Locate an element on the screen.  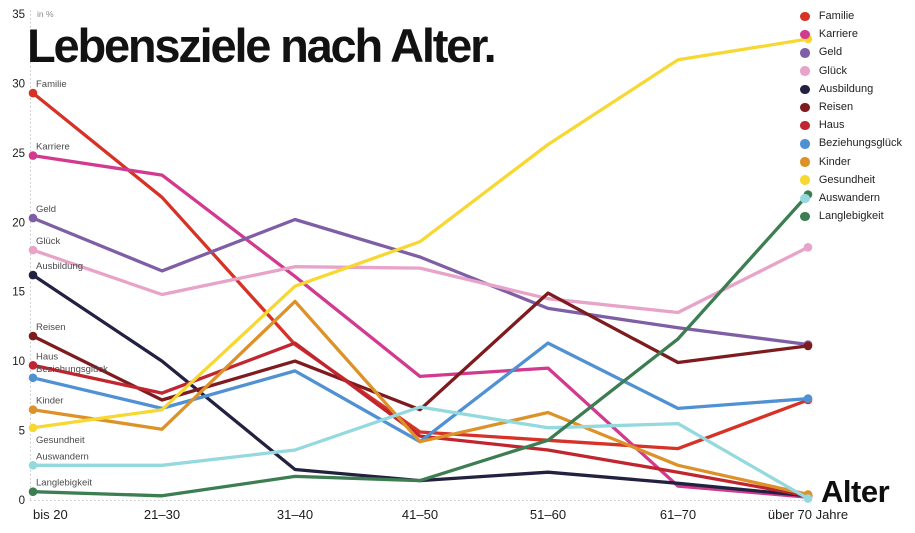
legend-item-auswandern: Auswandern is located at coordinates (851, 197).